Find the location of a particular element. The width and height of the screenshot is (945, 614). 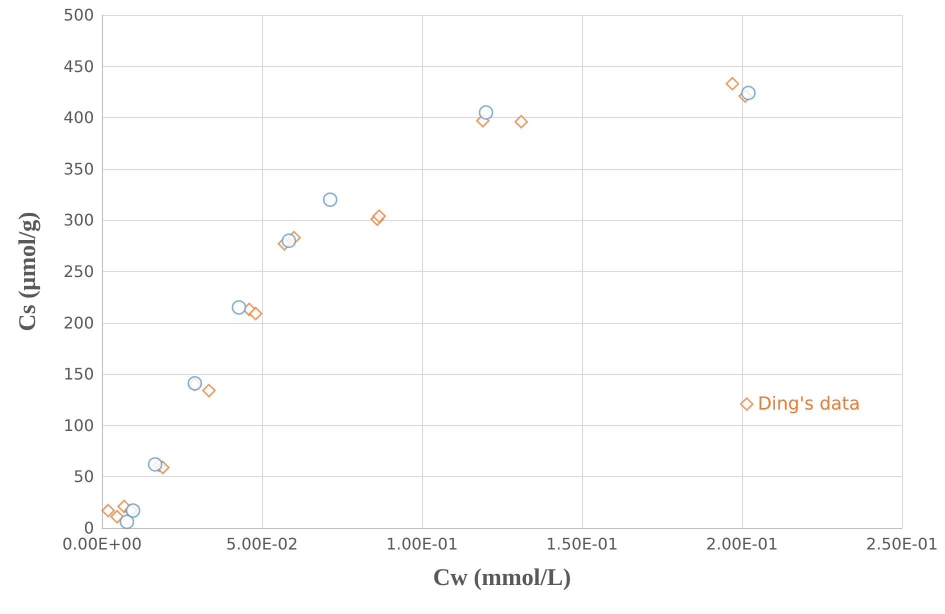

y-tick-label: 200 is located at coordinates (78, 322).